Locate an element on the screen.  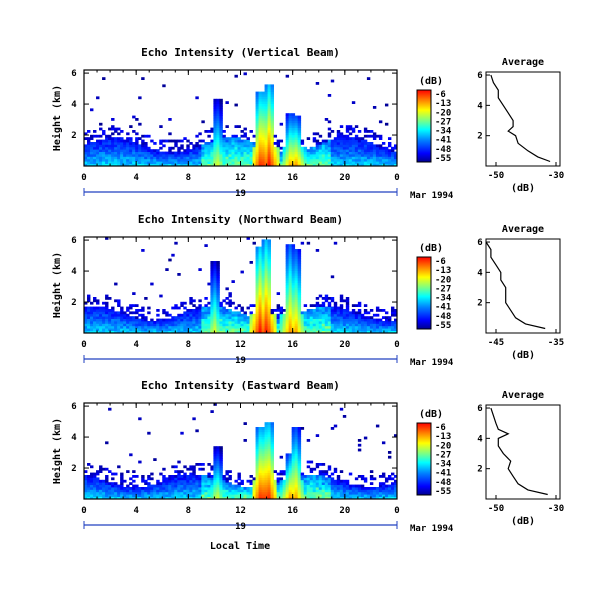
y-axis-label: Height (km) is located at coordinates (57, 285).